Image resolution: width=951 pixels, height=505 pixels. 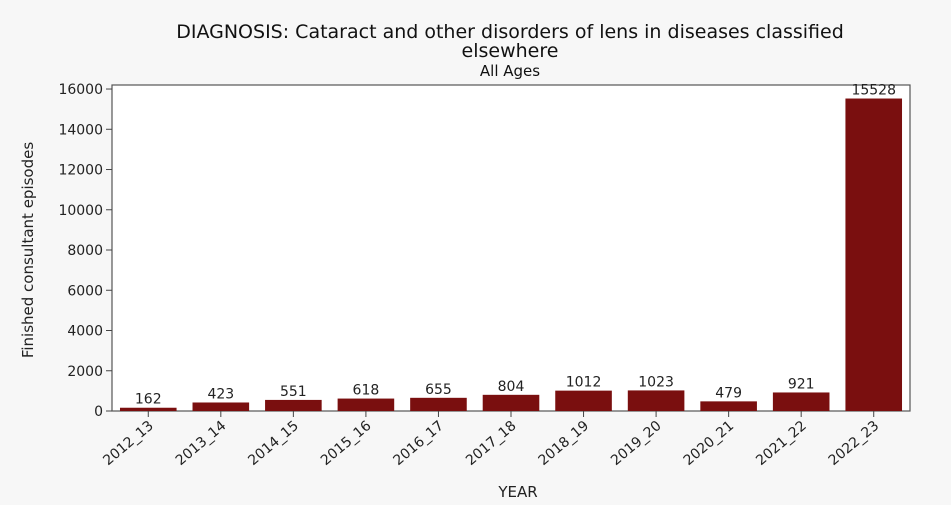 What do you see at coordinates (873, 91) in the screenshot?
I see `bar-value-label: 15528` at bounding box center [873, 91].